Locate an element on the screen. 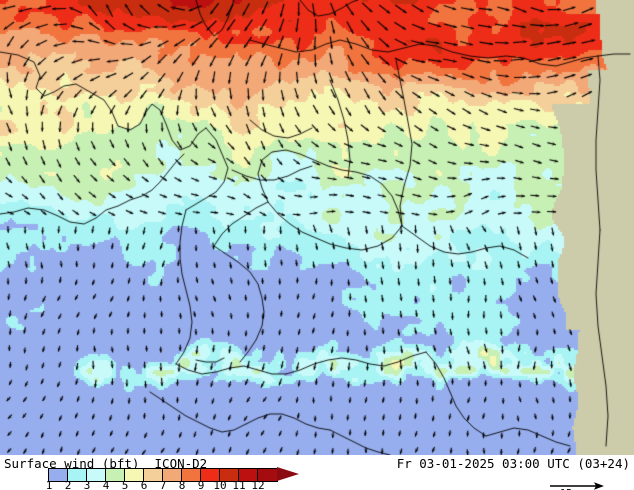 The width and height of the screenshot is (634, 490). colorbar-tick-12: 12 is located at coordinates (258, 484).